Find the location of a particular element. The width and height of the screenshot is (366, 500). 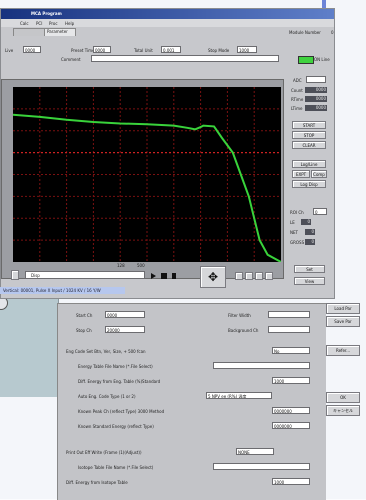

cancel-button: キャンセル is located at coordinates (343, 410).